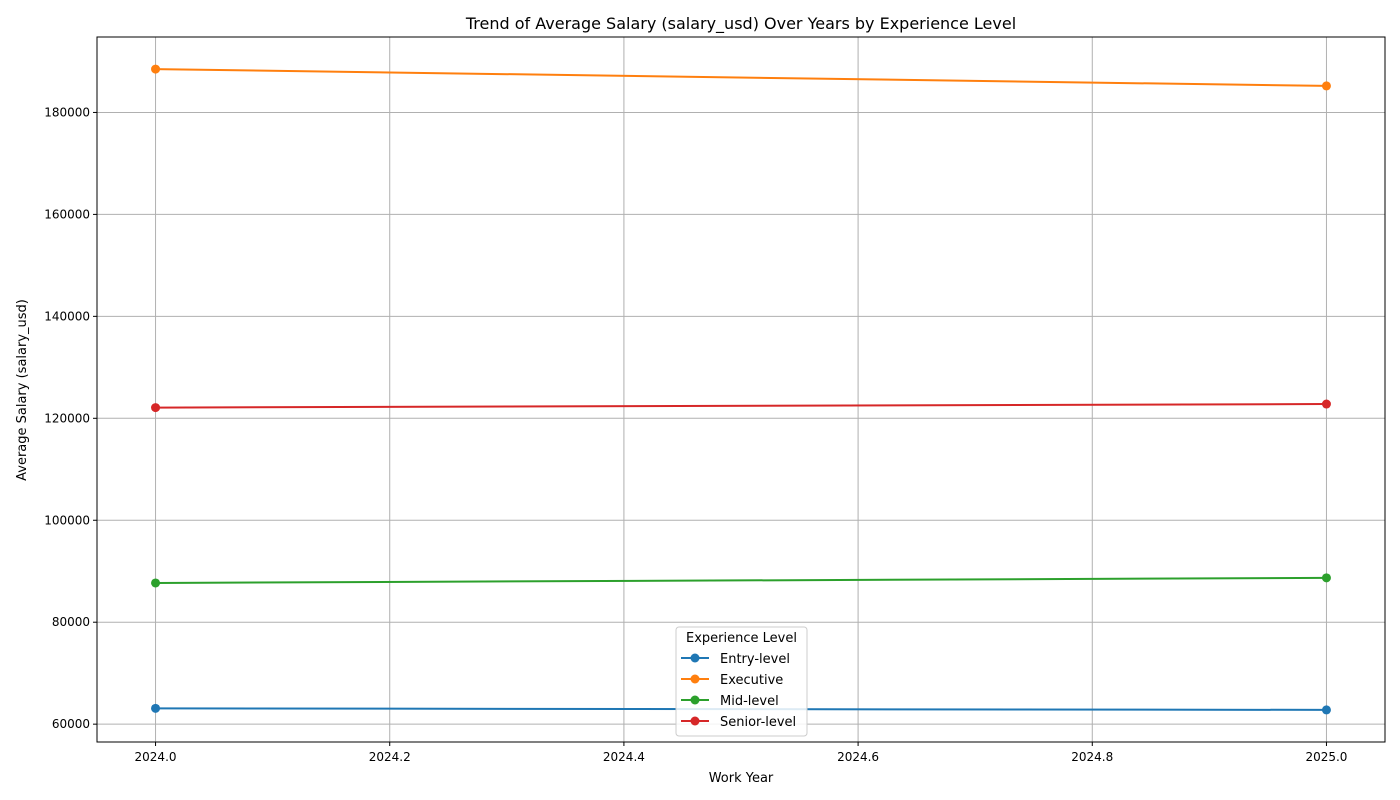 This screenshot has height=800, width=1400. Describe the element at coordinates (758, 722) in the screenshot. I see `legend-label-senior-level: Senior-level` at that location.